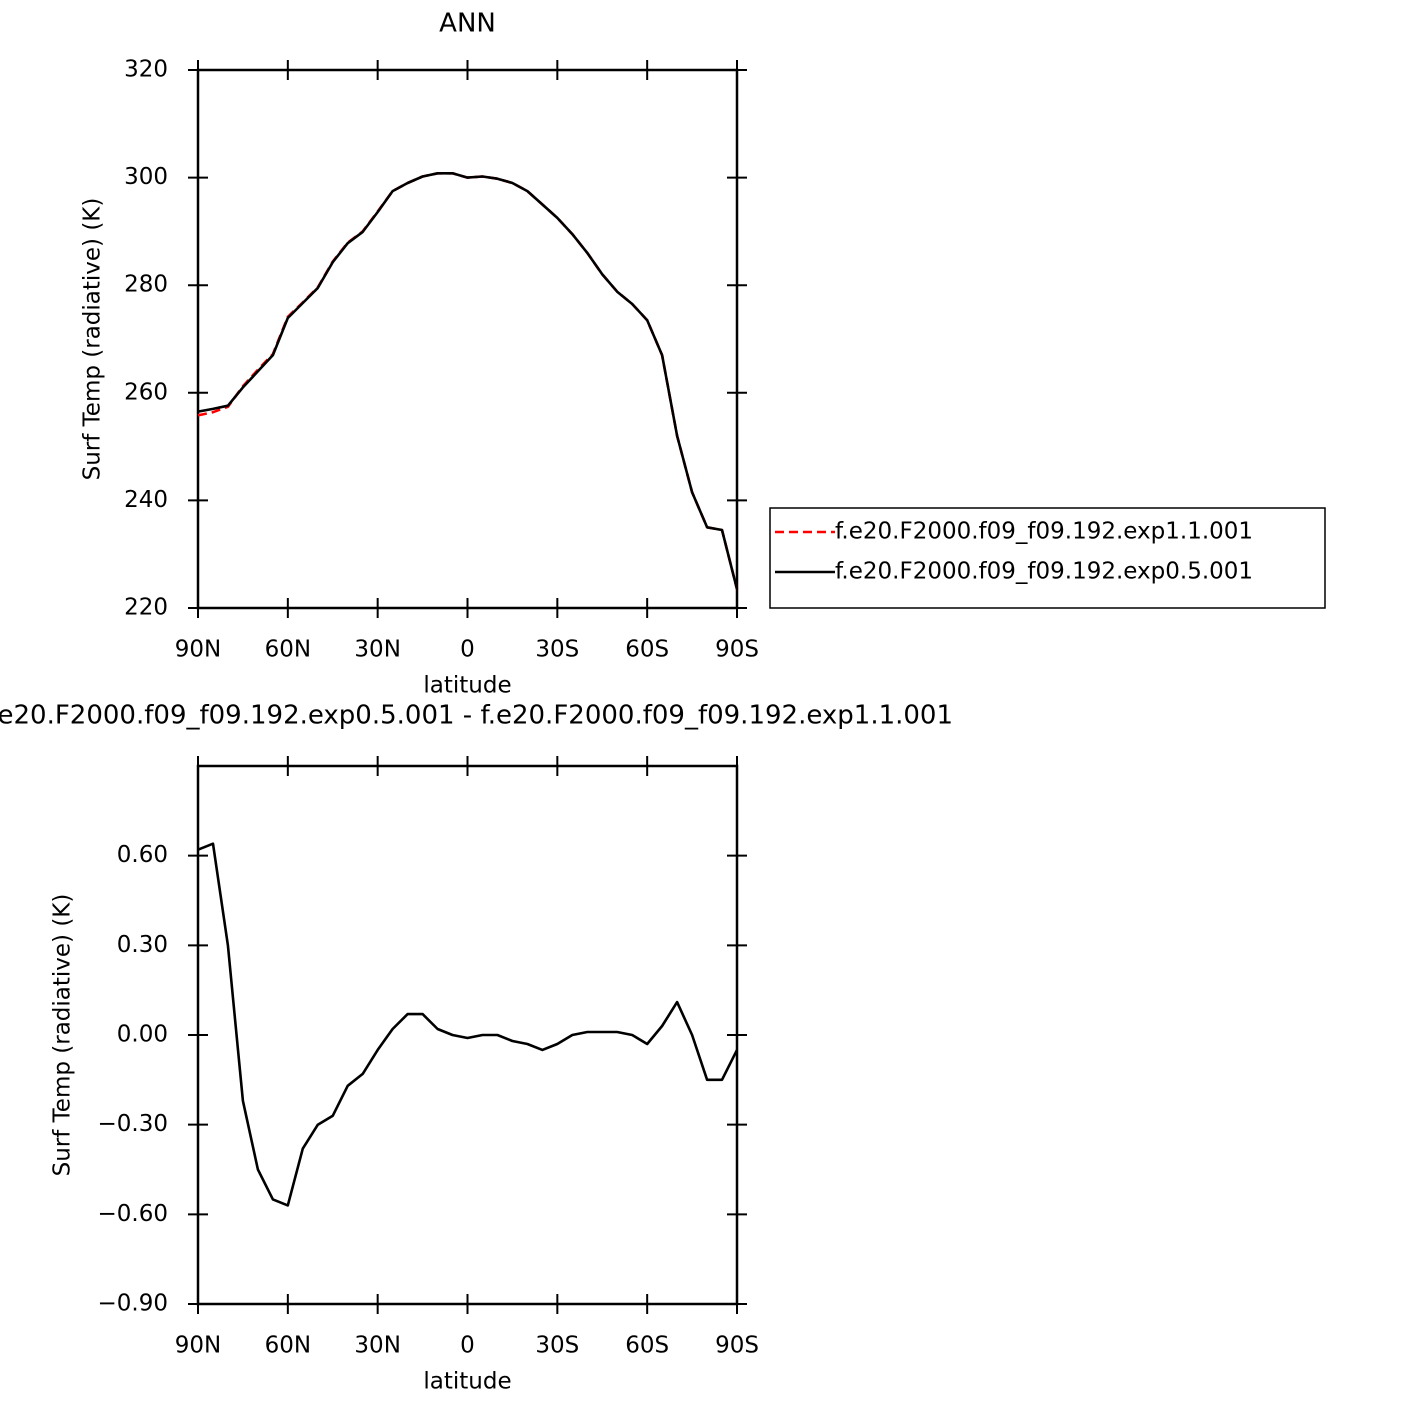 Image resolution: width=1405 pixels, height=1402 pixels. Describe the element at coordinates (146, 177) in the screenshot. I see `y-tick-label: 300` at that location.